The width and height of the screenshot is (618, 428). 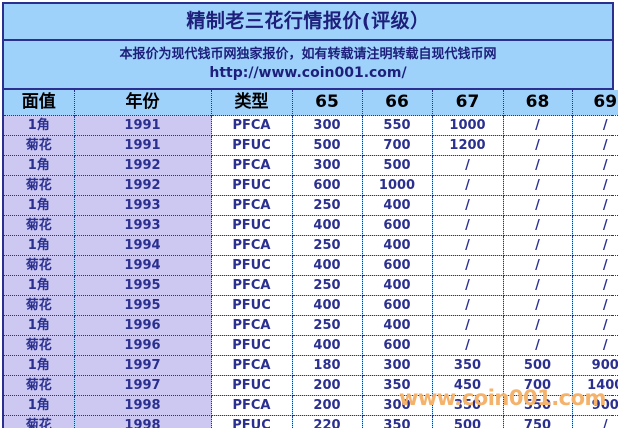 I want to click on page-title: 精制老三花行情报价(评级）, so click(x=308, y=21).